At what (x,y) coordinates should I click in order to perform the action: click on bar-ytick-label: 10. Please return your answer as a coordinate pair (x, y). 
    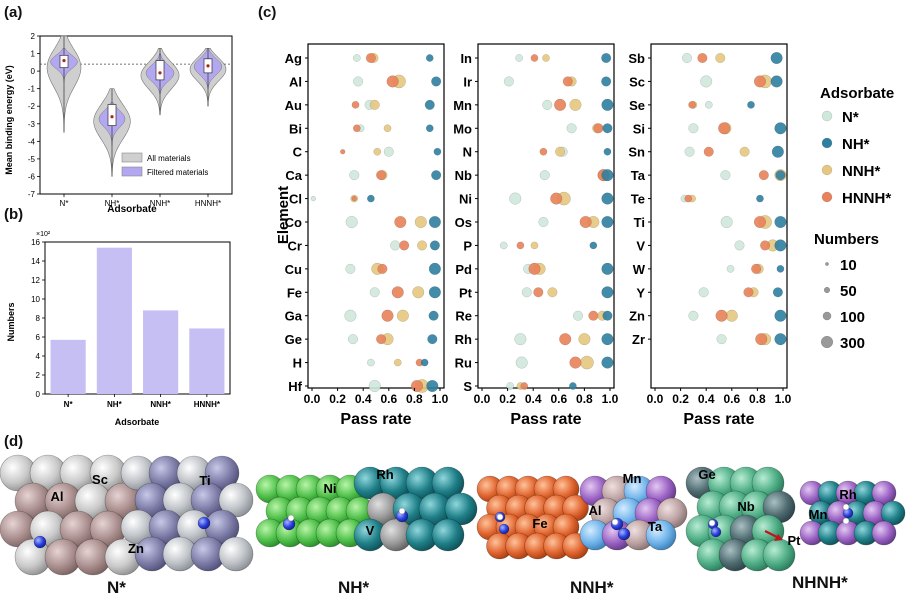
    Looking at the image, I should click on (35, 299).